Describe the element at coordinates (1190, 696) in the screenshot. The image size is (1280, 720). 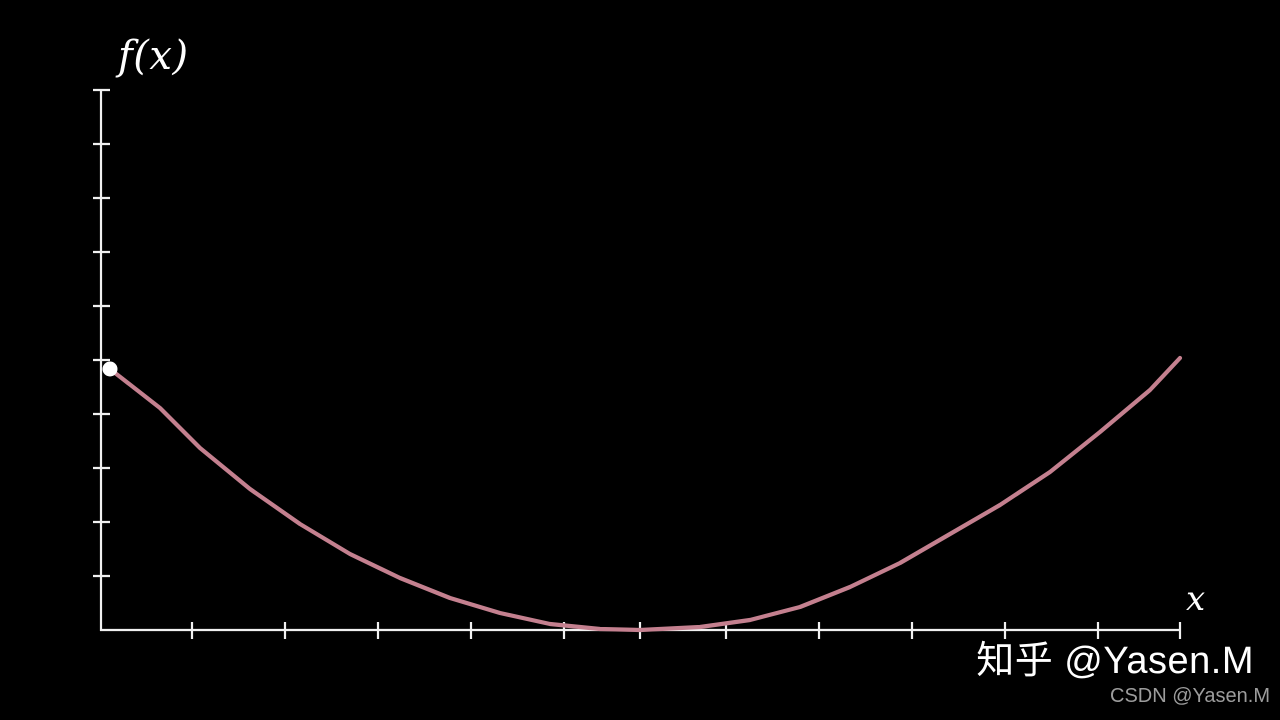
I see `watermark-secondary: CSDN @Yasen.M` at that location.